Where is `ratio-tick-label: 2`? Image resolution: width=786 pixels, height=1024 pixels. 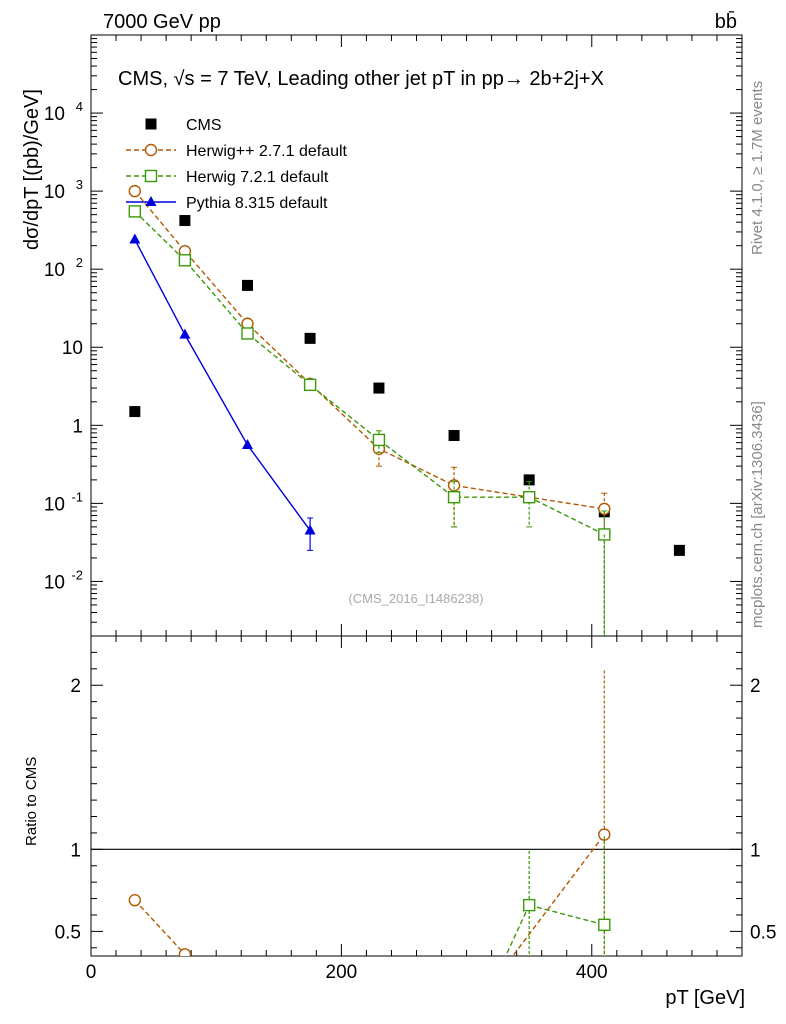 ratio-tick-label: 2 is located at coordinates (75, 686).